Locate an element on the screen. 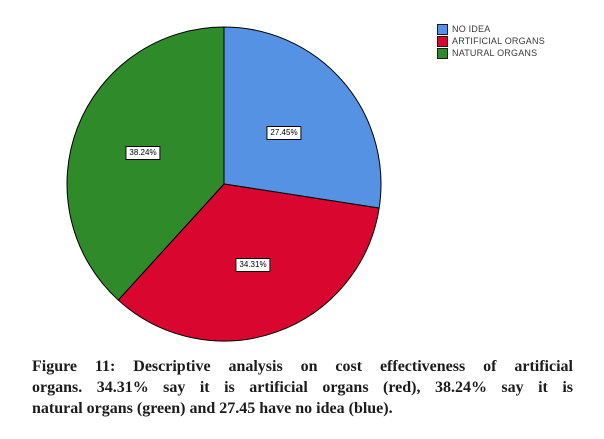 This screenshot has height=439, width=604. legend-label-no-idea: NO IDEA is located at coordinates (471, 29).